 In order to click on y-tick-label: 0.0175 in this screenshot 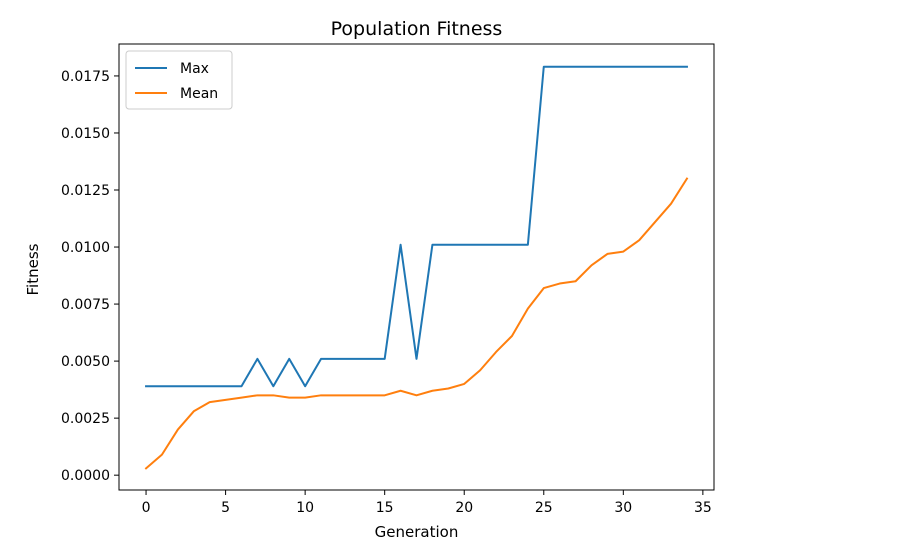, I will do `click(85, 77)`.